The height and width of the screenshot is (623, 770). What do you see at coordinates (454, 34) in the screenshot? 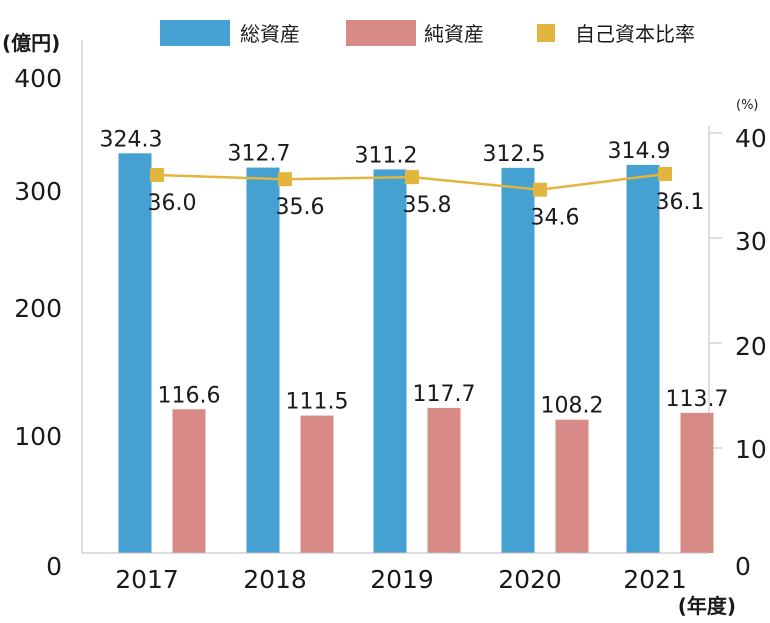
I see `legend-label: 純資産` at bounding box center [454, 34].